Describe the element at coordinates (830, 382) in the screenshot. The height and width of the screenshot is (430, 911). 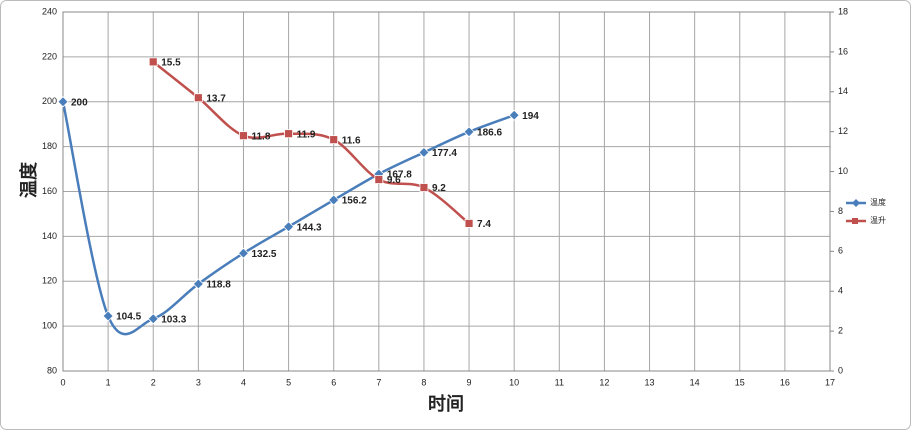
I see `x-tick-label: 17` at that location.